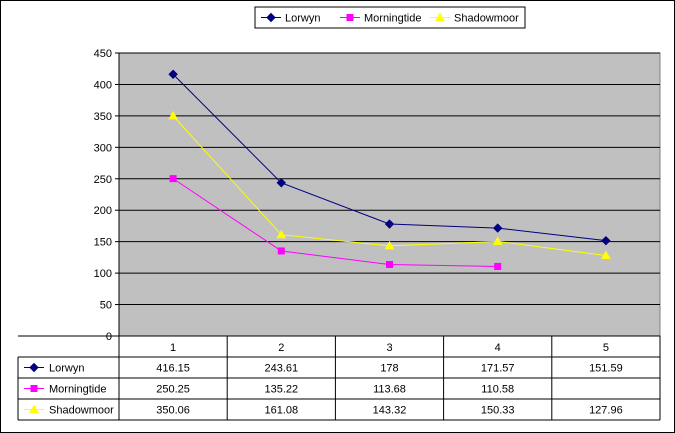 Image resolution: width=675 pixels, height=433 pixels. What do you see at coordinates (302, 19) in the screenshot?
I see `legend-label: Lorwyn` at bounding box center [302, 19].